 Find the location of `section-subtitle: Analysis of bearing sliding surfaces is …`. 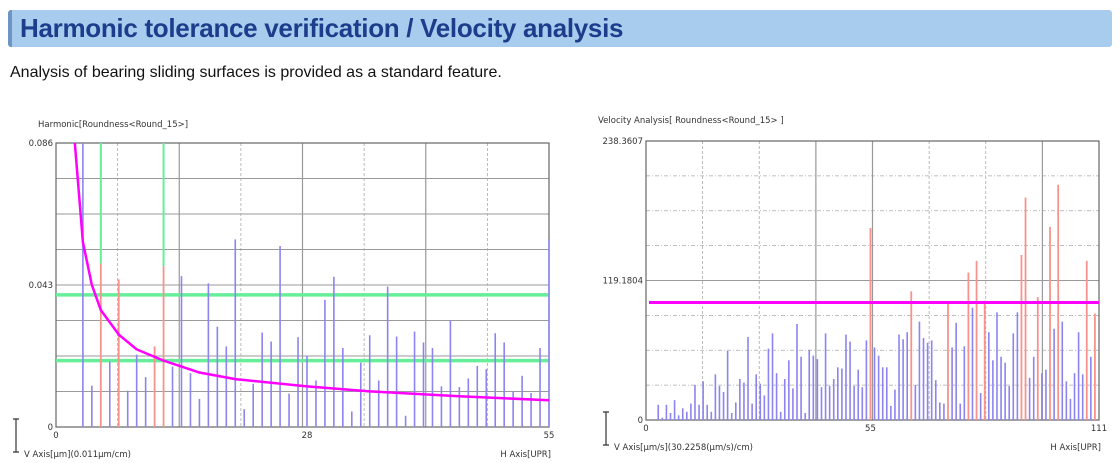

section-subtitle: Analysis of bearing sliding surfaces is … is located at coordinates (256, 72).